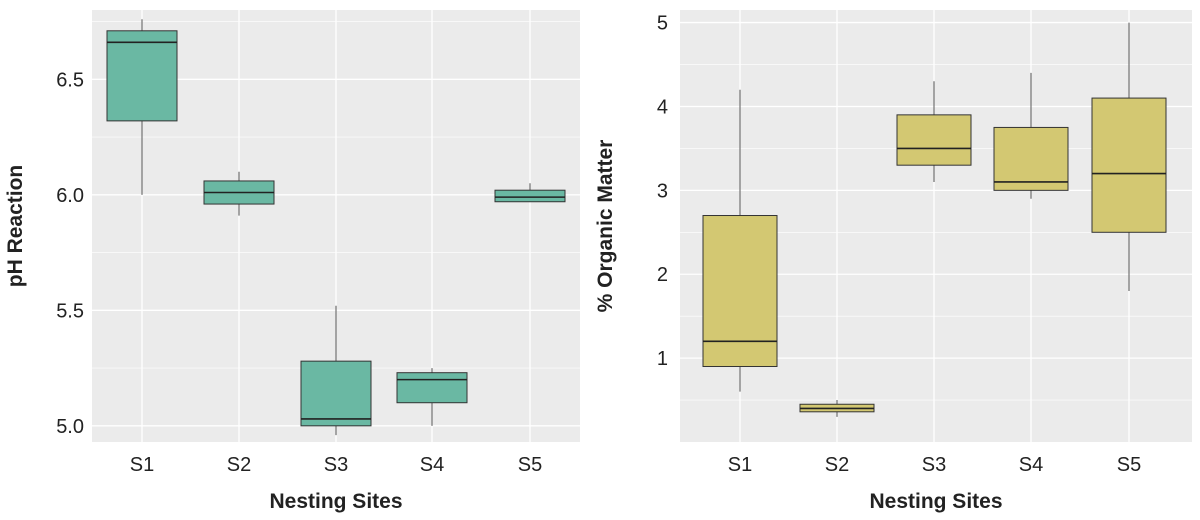 The image size is (1200, 520). I want to click on ph-x-tick-label: S3, so click(336, 465).